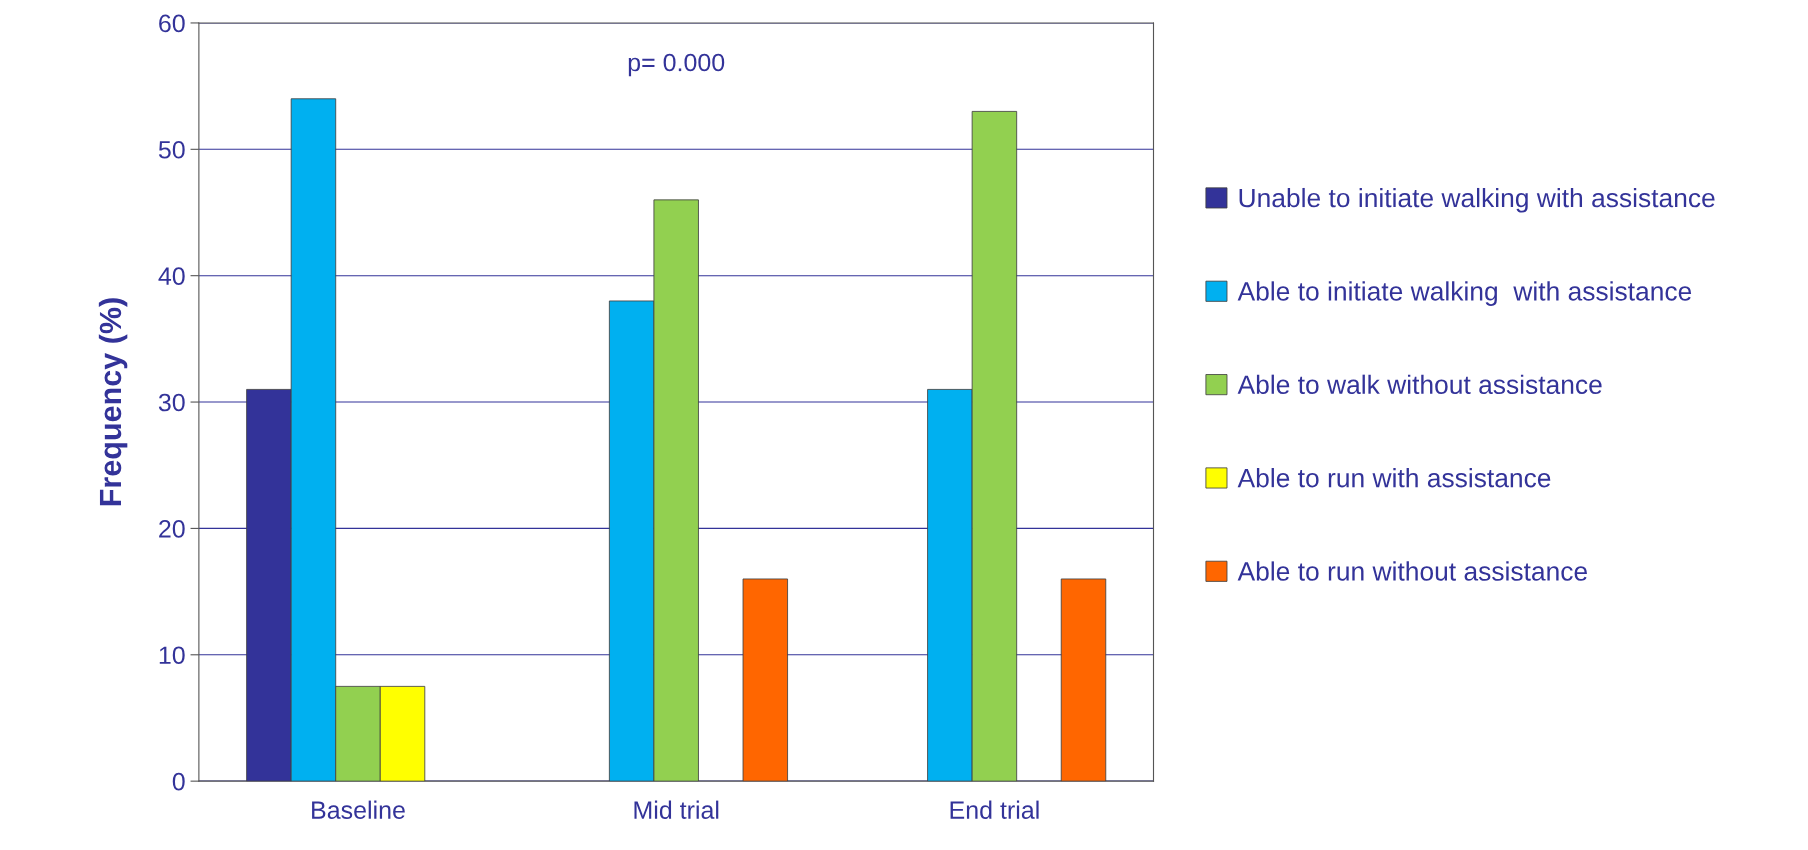  What do you see at coordinates (171, 276) in the screenshot?
I see `y-tick-label: 40` at bounding box center [171, 276].